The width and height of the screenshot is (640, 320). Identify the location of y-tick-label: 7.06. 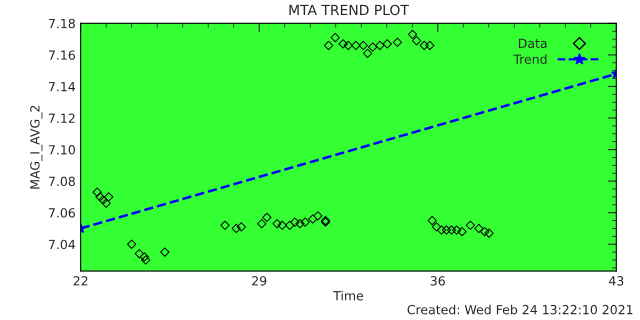
(61, 213).